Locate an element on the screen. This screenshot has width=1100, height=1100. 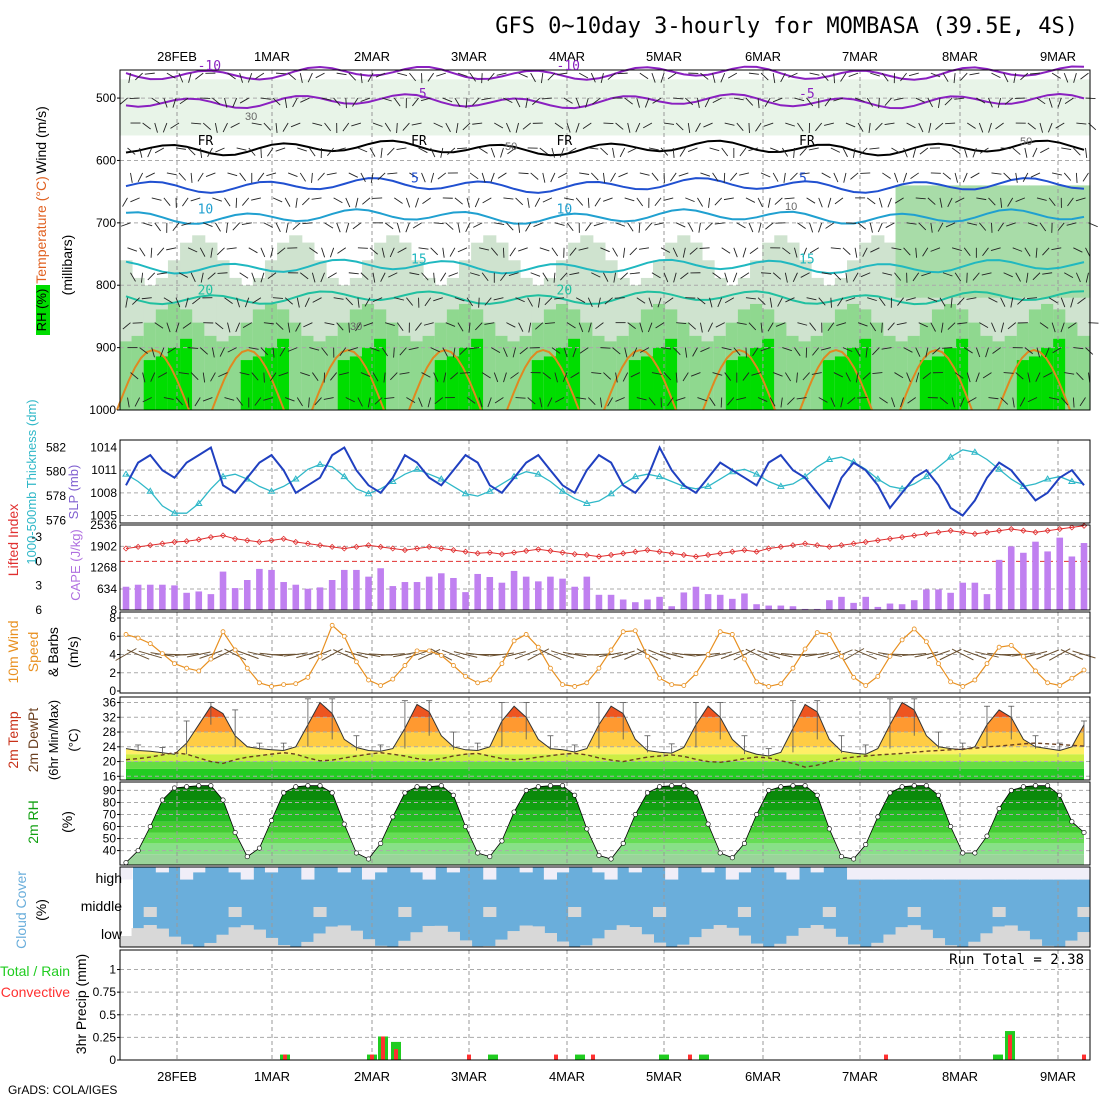
temperature-contour is located at coordinates (605, 266).